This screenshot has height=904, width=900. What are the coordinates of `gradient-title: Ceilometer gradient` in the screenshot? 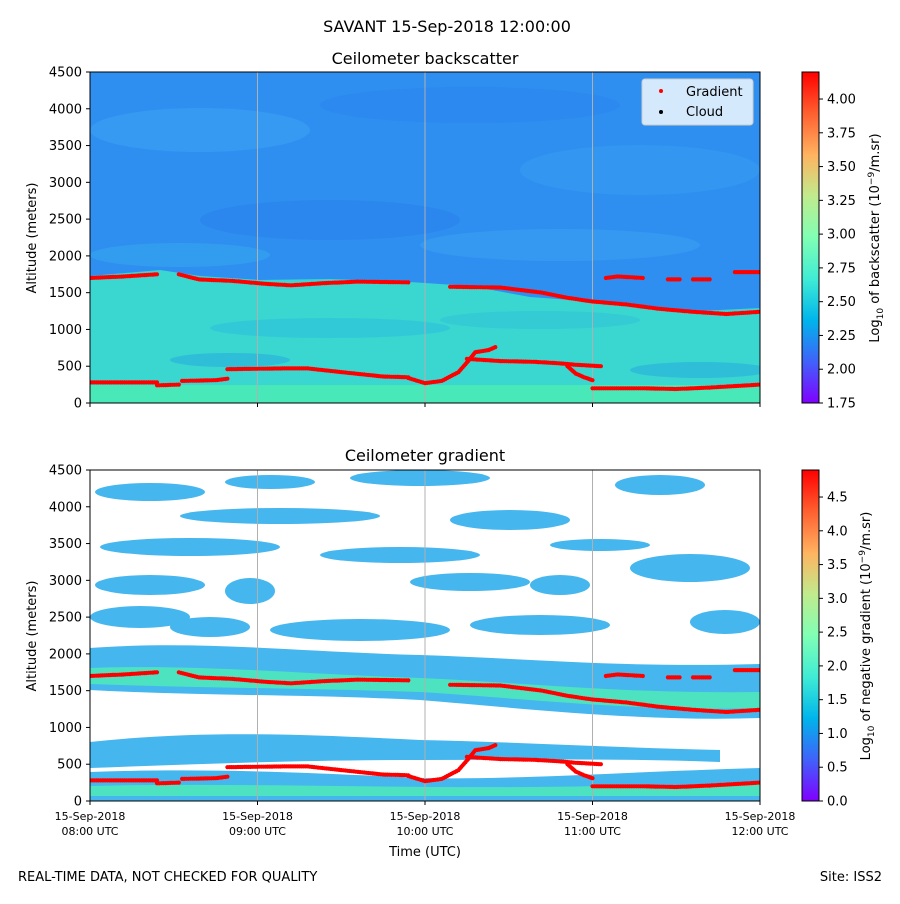 It's located at (425, 455).